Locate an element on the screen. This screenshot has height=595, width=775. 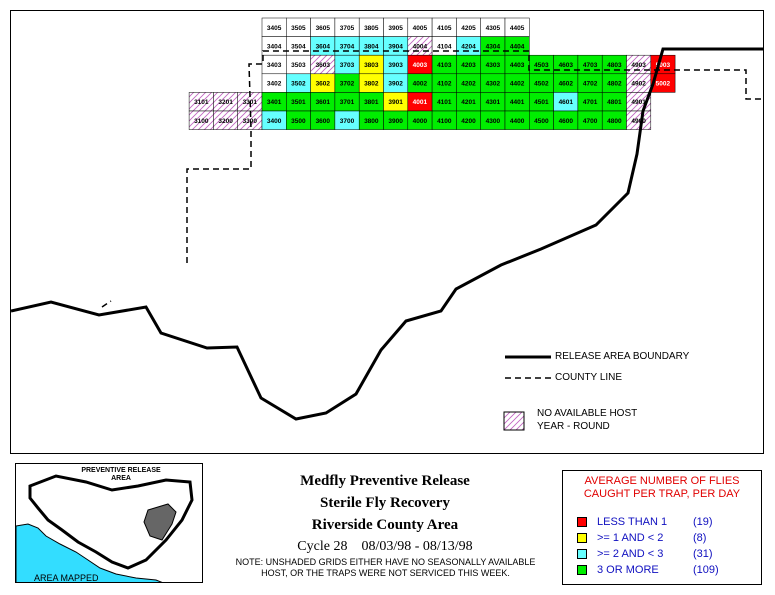
grid-cell-label: 4001 is located at coordinates (420, 102).